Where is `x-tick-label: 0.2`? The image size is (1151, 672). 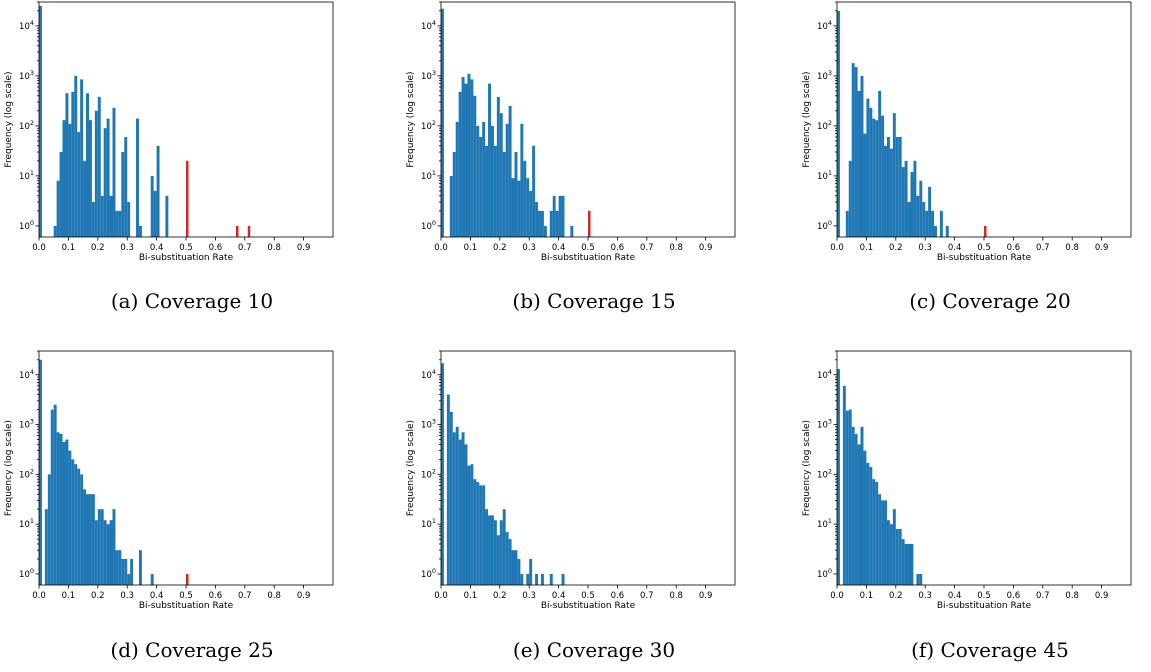
x-tick-label: 0.2 is located at coordinates (896, 596).